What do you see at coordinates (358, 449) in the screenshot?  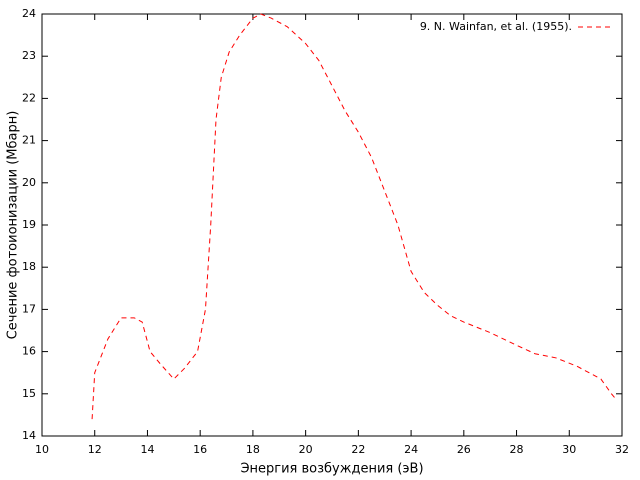 I see `x-tick-label: 22` at bounding box center [358, 449].